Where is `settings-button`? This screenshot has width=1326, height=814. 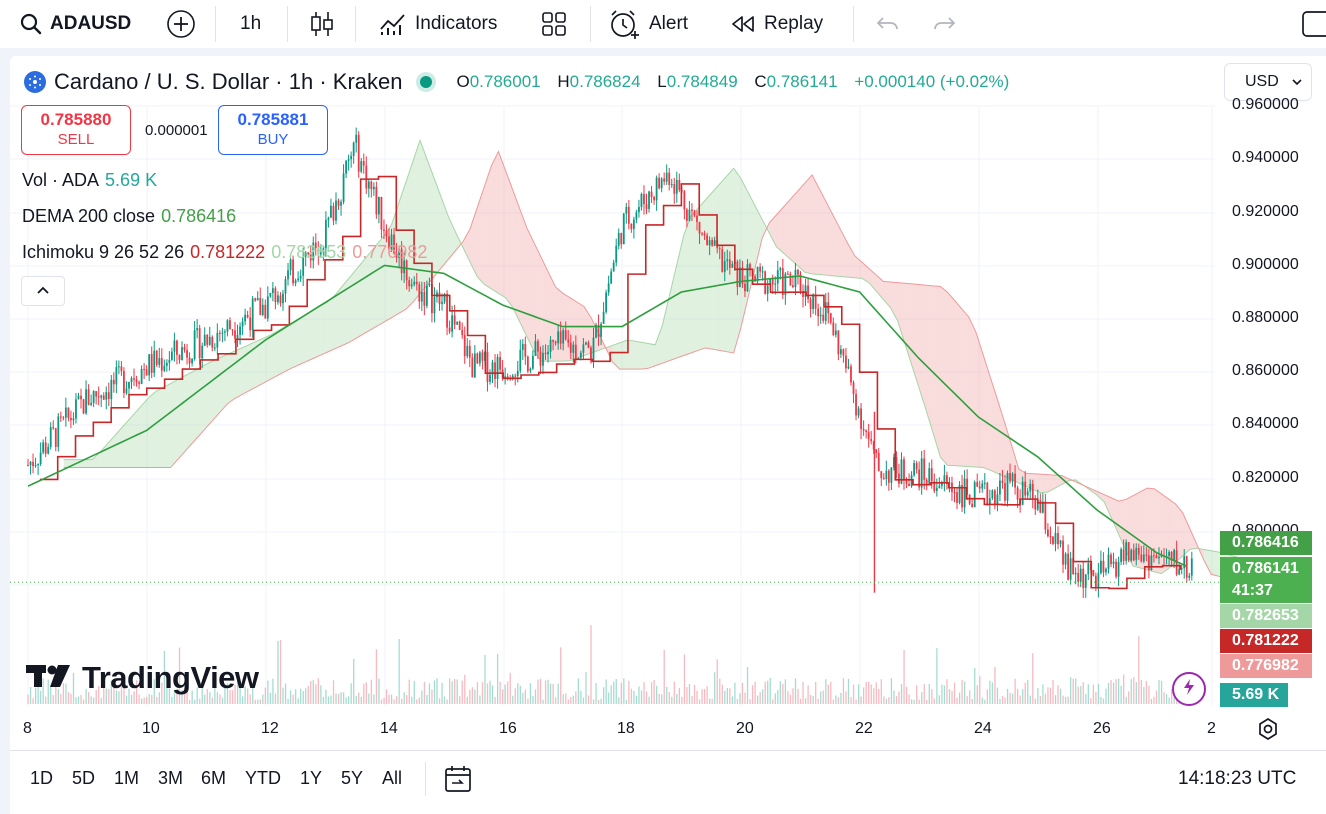 settings-button is located at coordinates (1268, 731).